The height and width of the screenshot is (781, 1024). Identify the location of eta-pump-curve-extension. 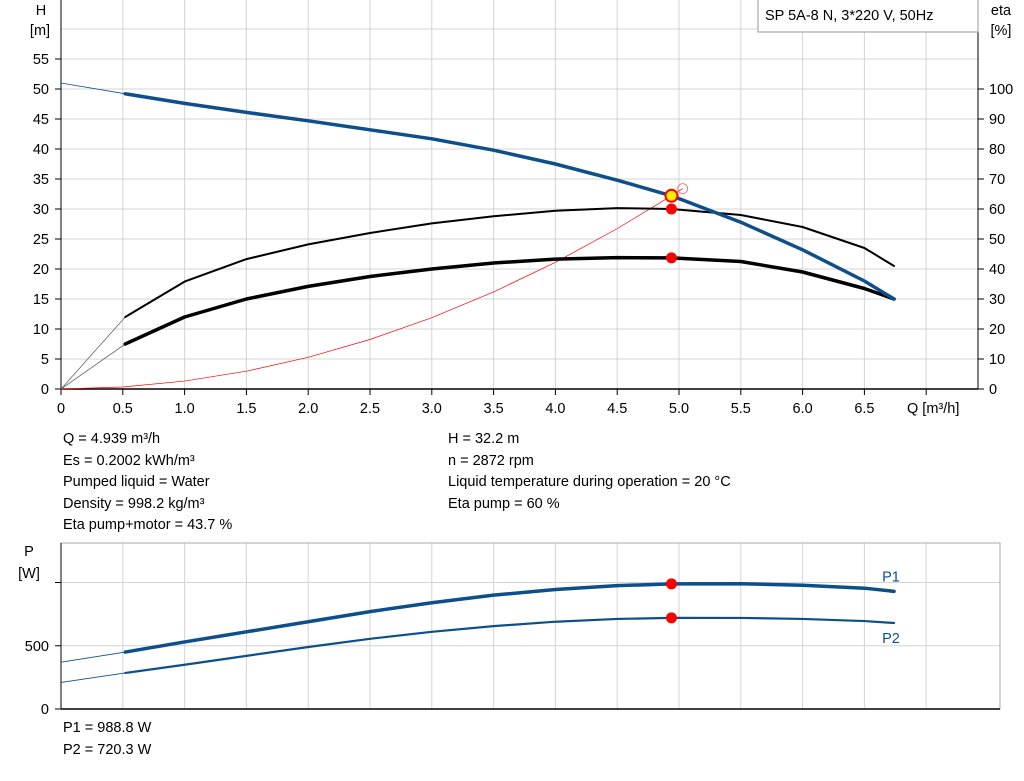
(93, 353).